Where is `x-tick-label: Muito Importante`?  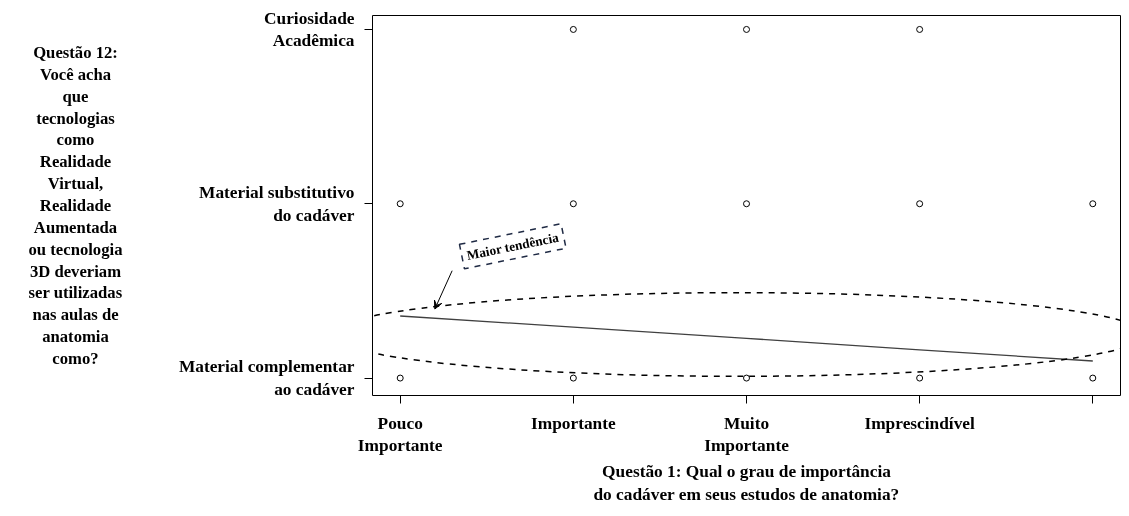
x-tick-label: Muito Importante is located at coordinates (747, 434).